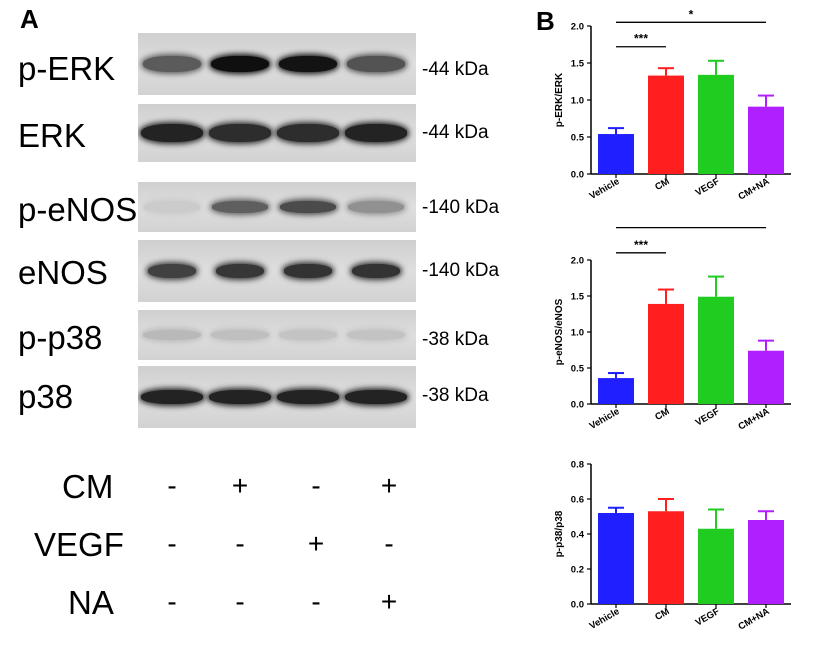 Image resolution: width=820 pixels, height=651 pixels. I want to click on blot-image-erk, so click(277, 133).